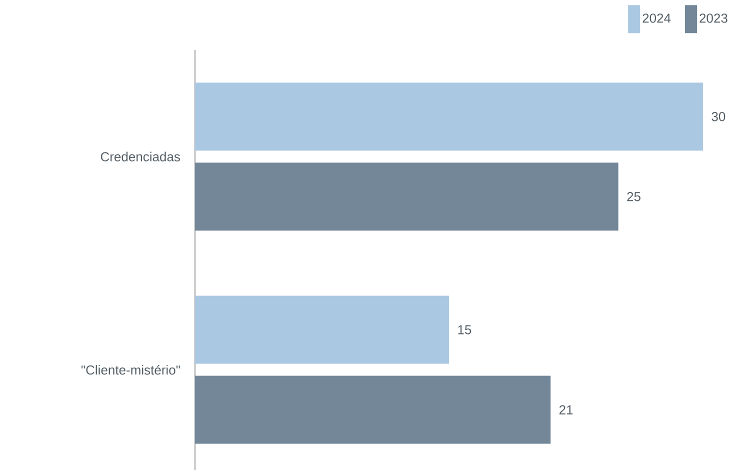 The height and width of the screenshot is (470, 737). Describe the element at coordinates (140, 157) in the screenshot. I see `y-tick-label: Credenciadas` at that location.